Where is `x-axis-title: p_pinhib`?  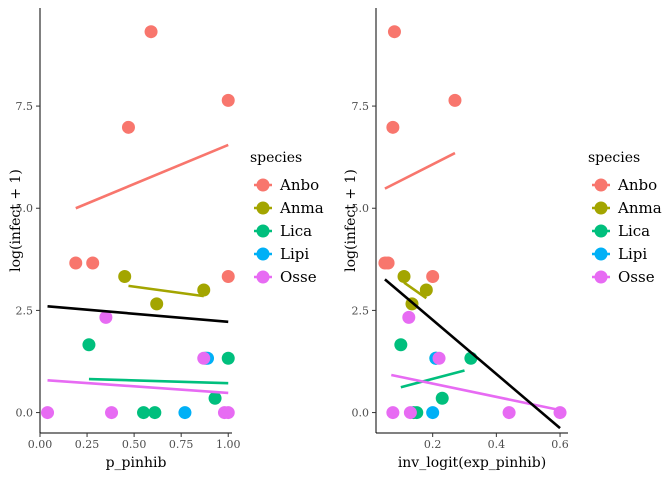 x-axis-title: p_pinhib is located at coordinates (136, 463).